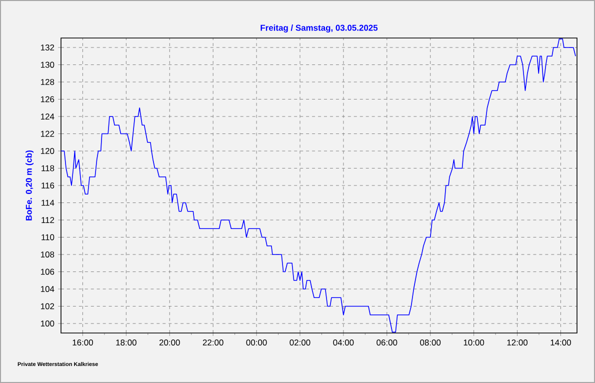 The image size is (595, 383). What do you see at coordinates (48, 185) in the screenshot?
I see `y-tick-label: 116` at bounding box center [48, 185].